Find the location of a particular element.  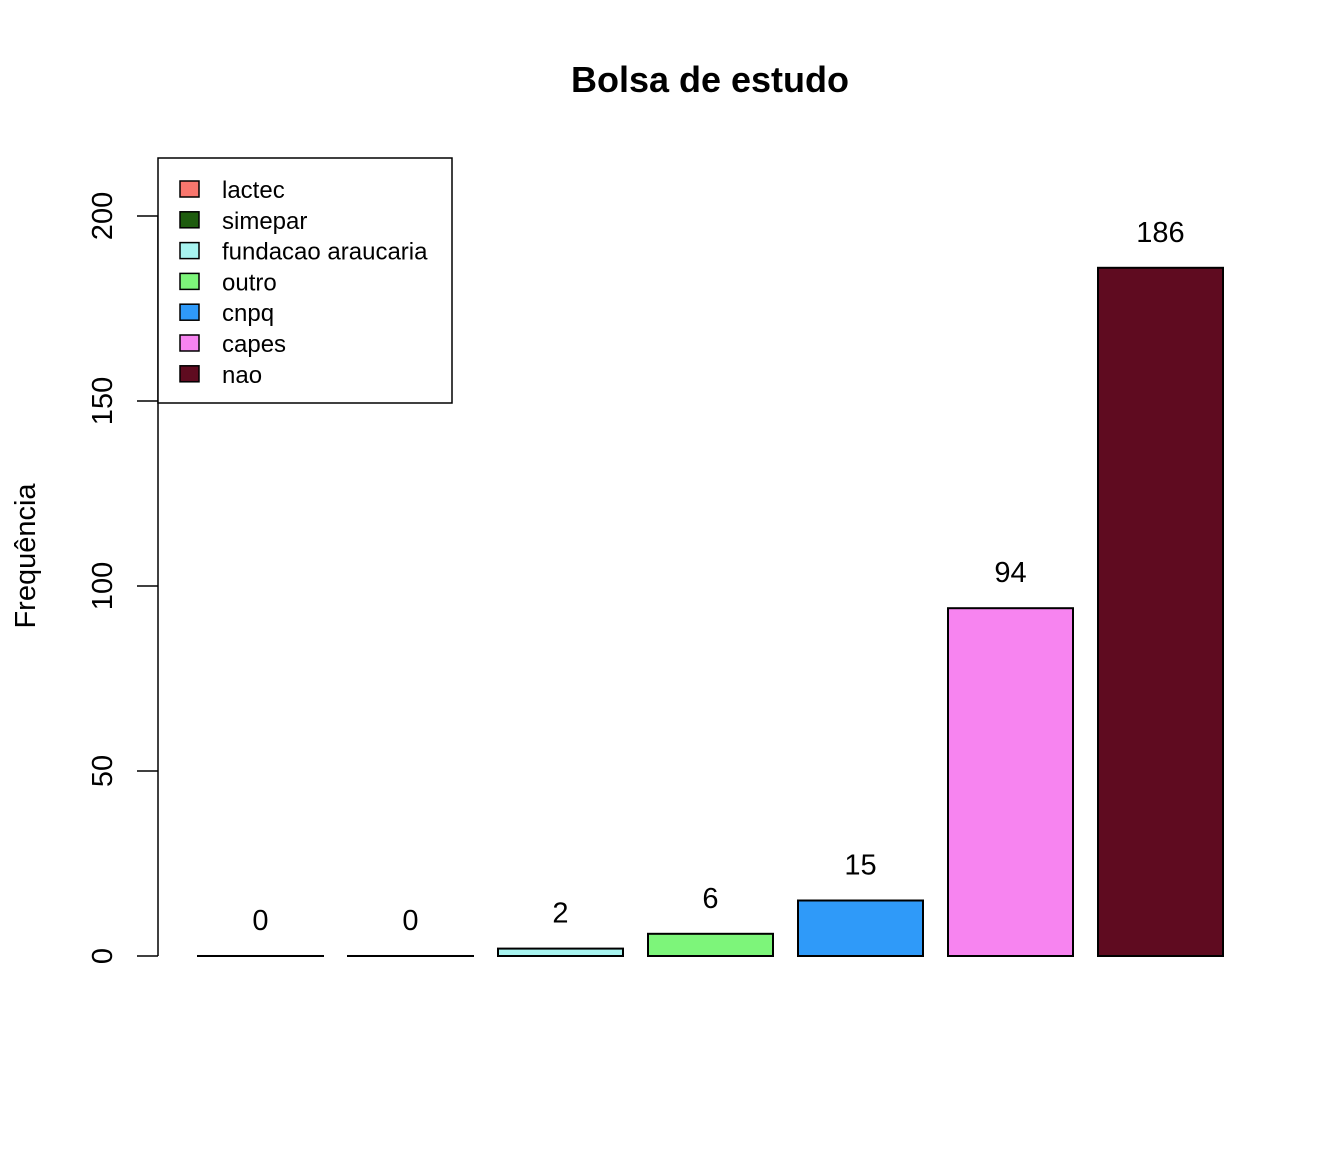

legend-entry: cnpq is located at coordinates (248, 313).